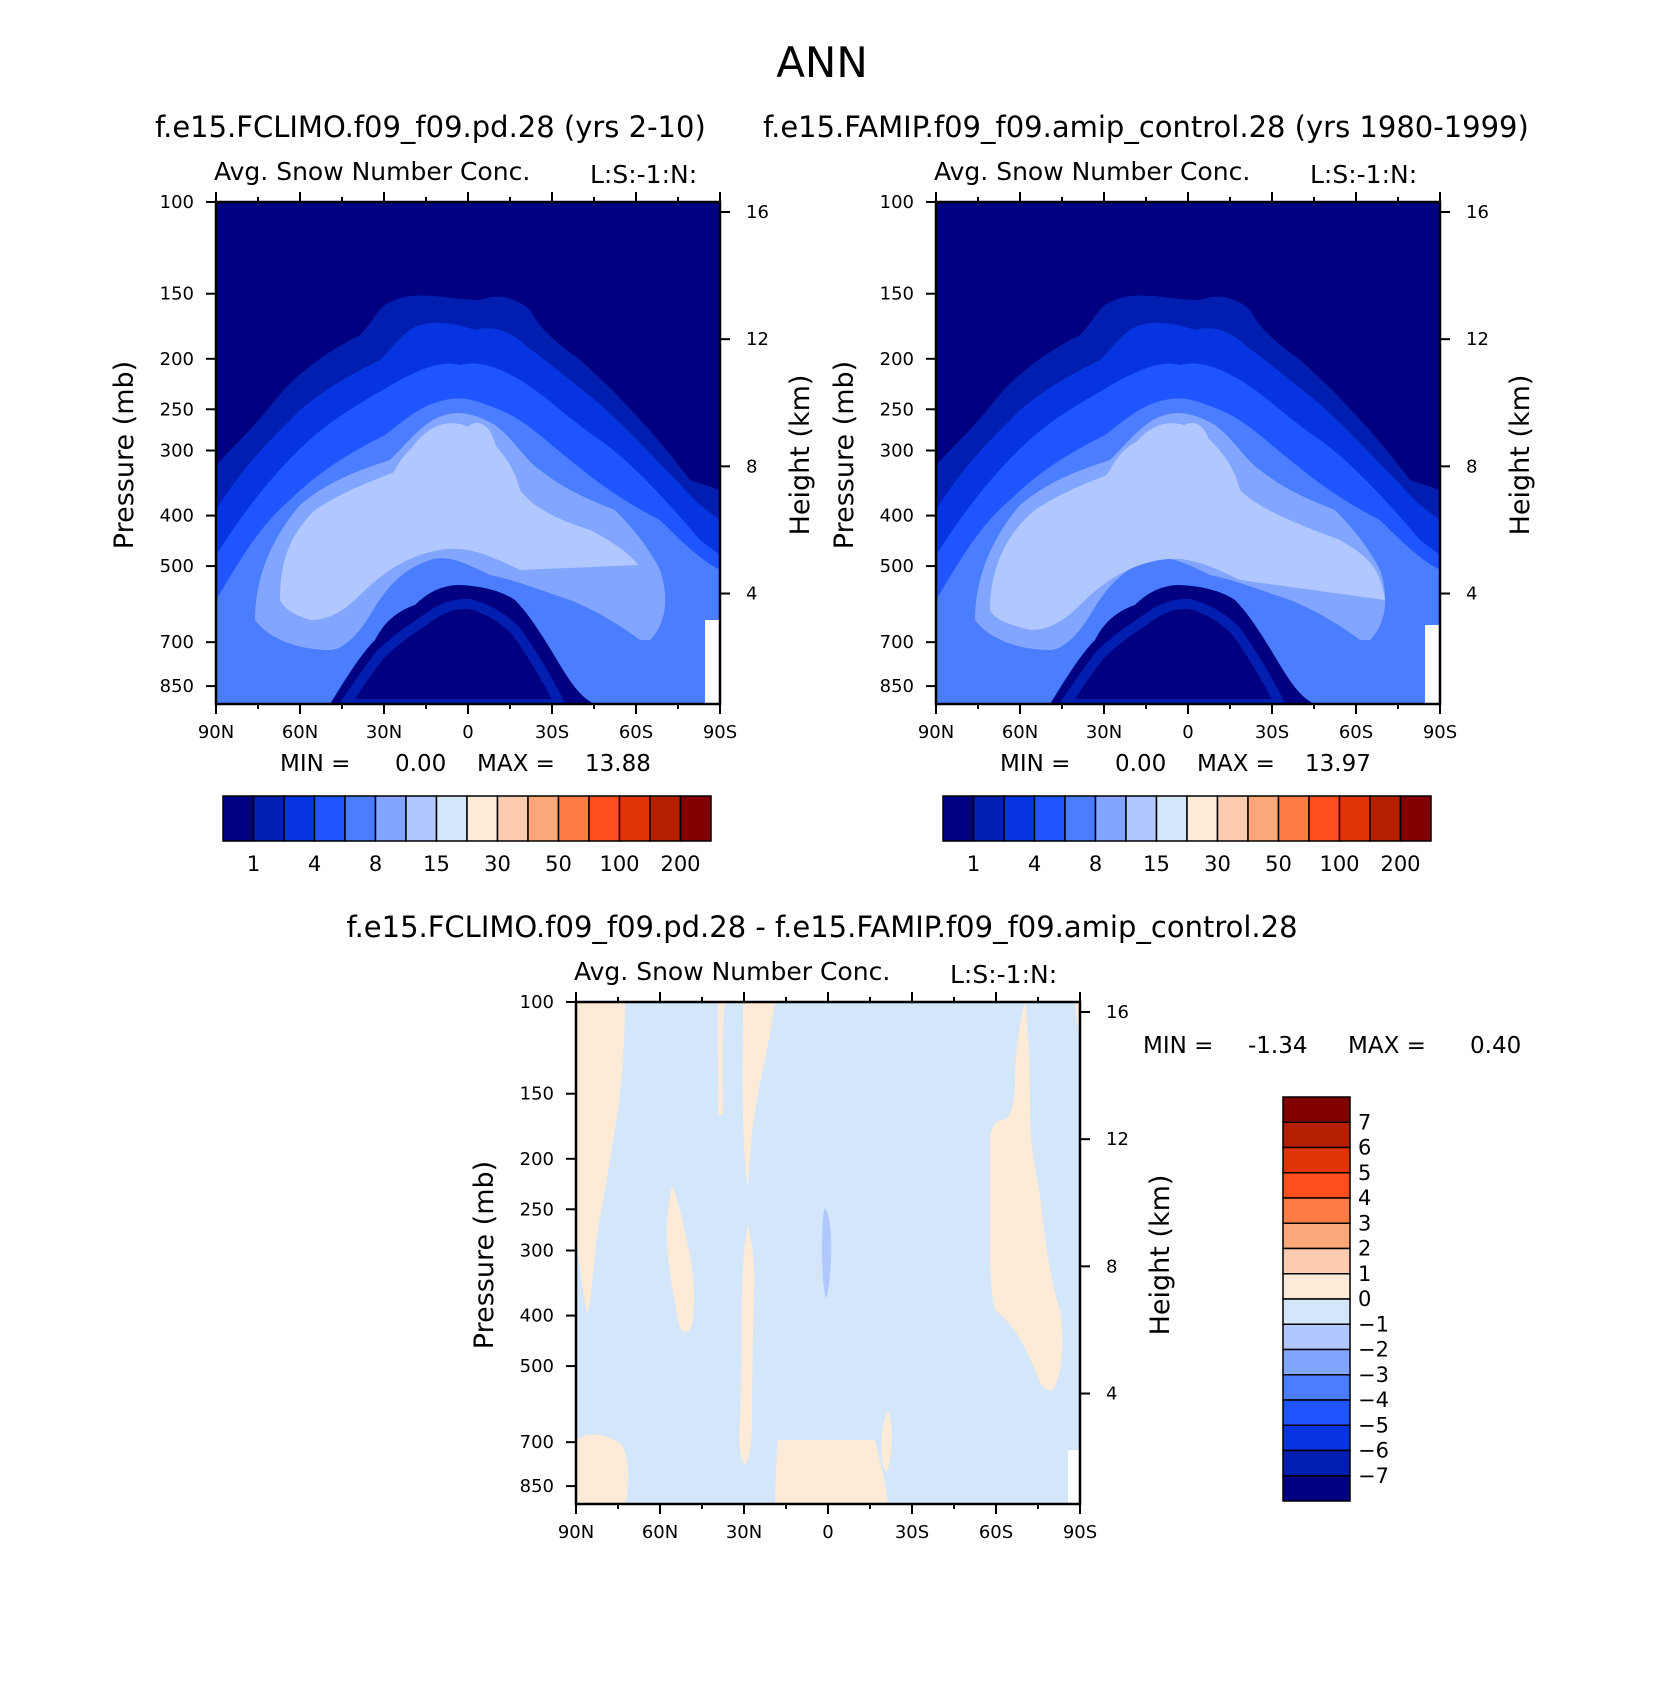  I want to click on control-y2label: Height (km), so click(1520, 455).